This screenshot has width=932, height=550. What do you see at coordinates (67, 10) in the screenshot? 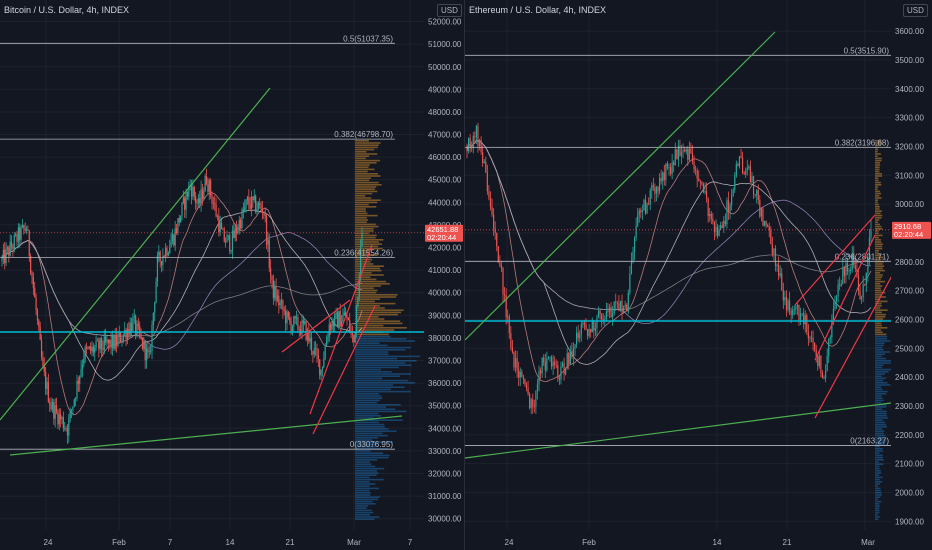
I see `btc-symbol-title: Bitcoin / U.S. Dollar, 4h, INDEX` at bounding box center [67, 10].